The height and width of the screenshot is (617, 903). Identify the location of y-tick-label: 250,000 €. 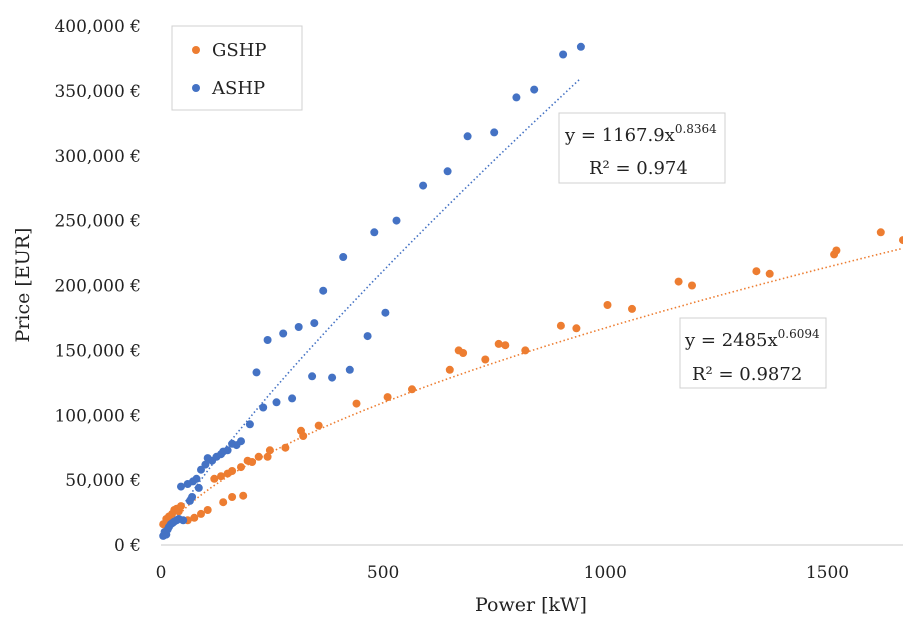
(97, 222).